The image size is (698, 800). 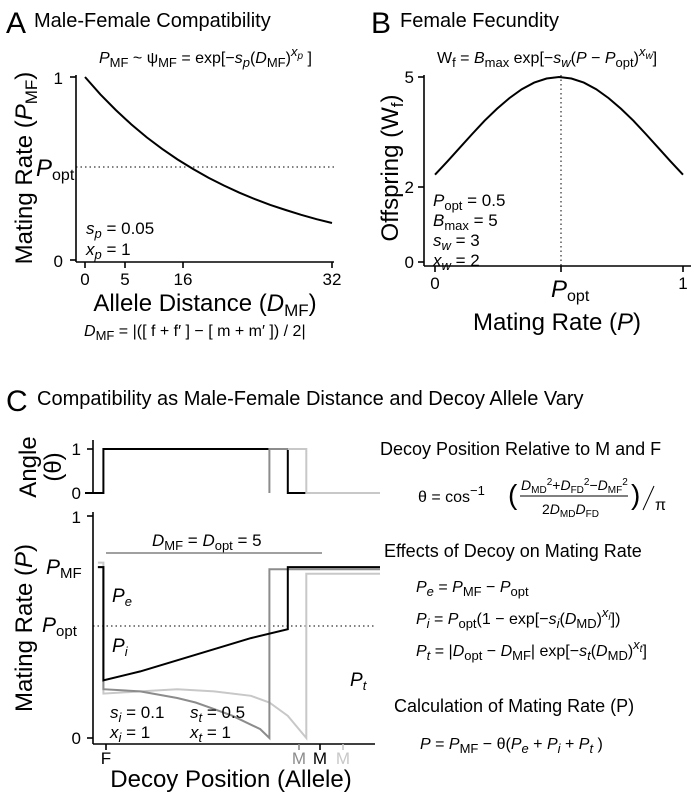 What do you see at coordinates (320, 758) in the screenshot?
I see `panel-c-xtick-label-m: M` at bounding box center [320, 758].